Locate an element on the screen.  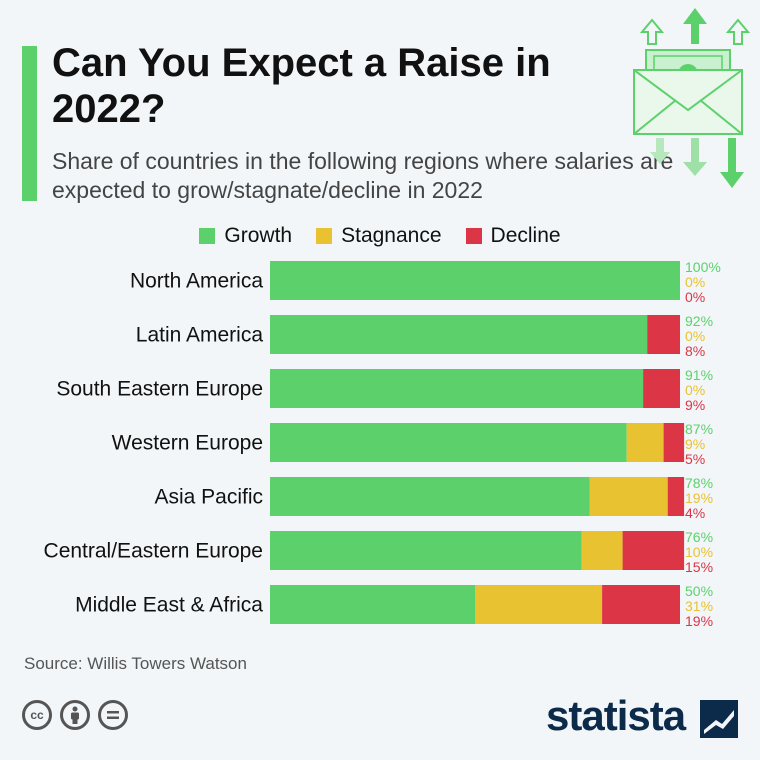
money-envelope-icon is located at coordinates (692, 98).